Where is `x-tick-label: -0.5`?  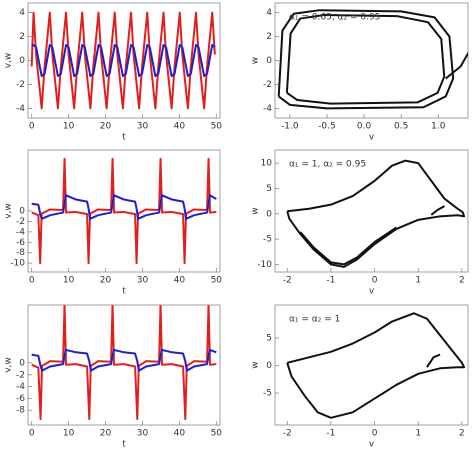
x-tick-label: -0.5 is located at coordinates (327, 127).